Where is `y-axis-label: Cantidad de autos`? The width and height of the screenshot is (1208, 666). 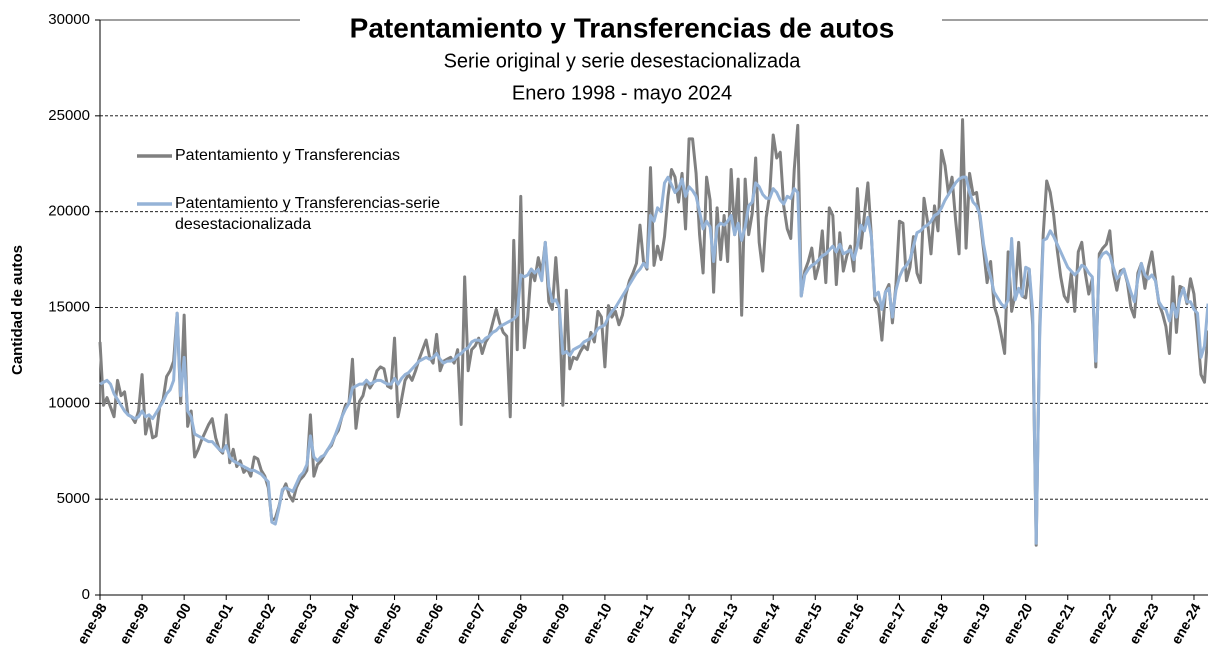
y-axis-label: Cantidad de autos is located at coordinates (17, 310).